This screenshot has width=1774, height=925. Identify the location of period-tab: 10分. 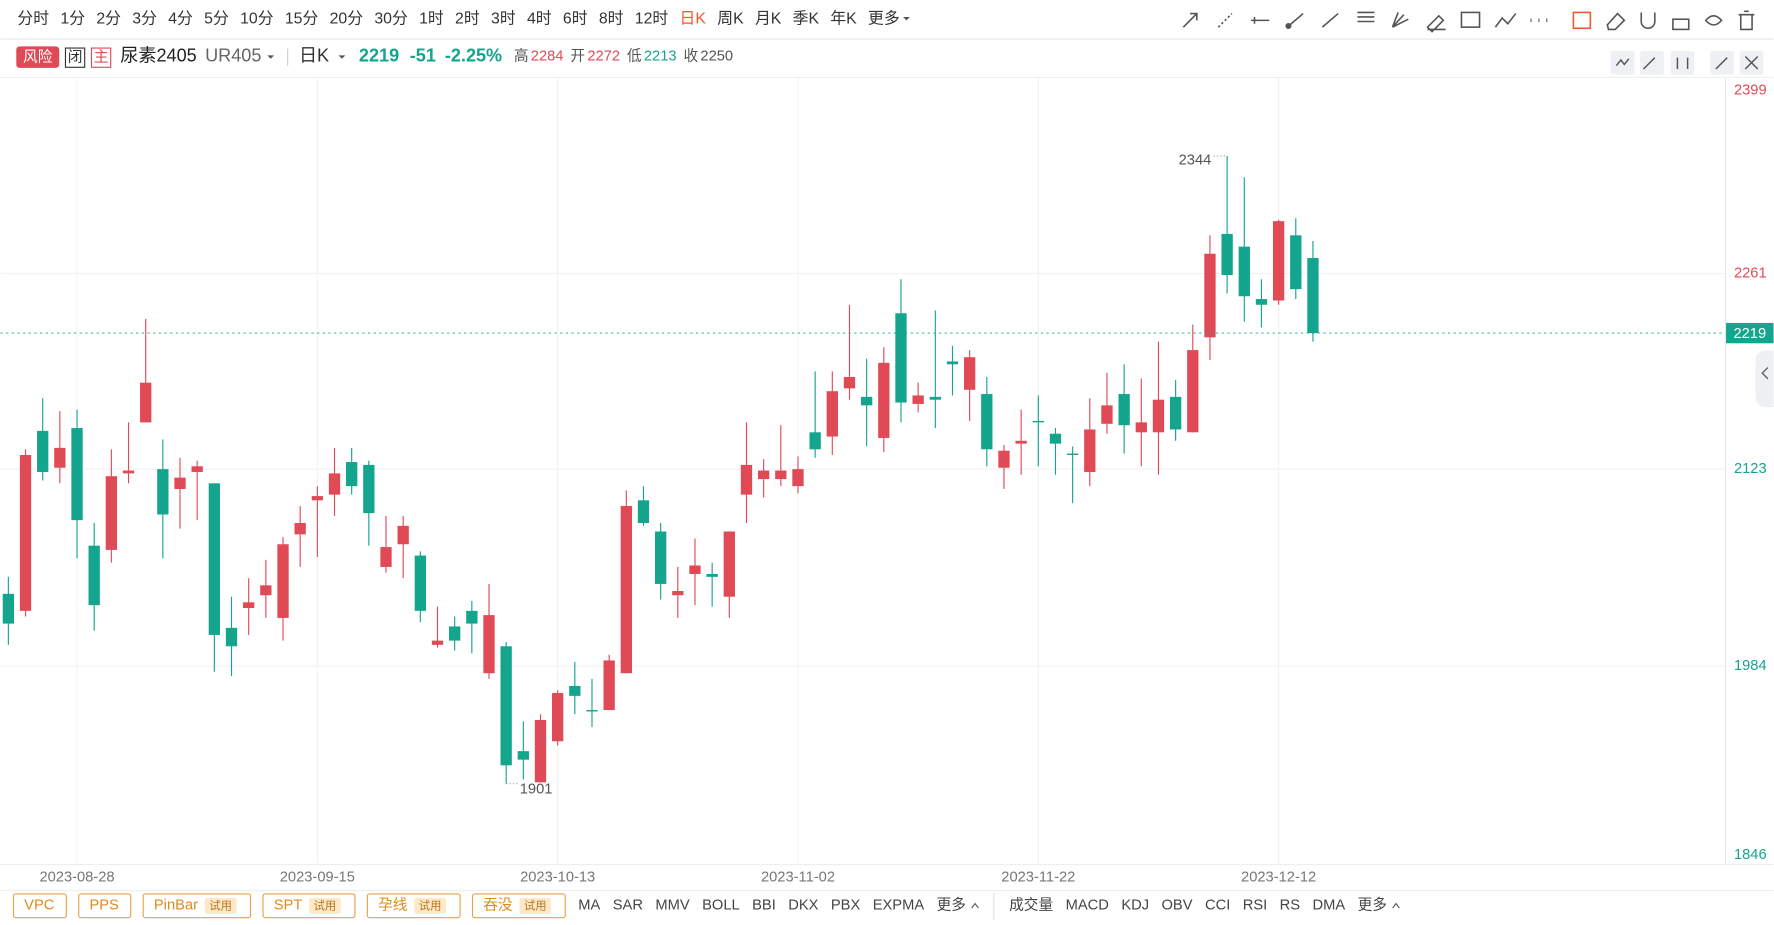
(257, 18).